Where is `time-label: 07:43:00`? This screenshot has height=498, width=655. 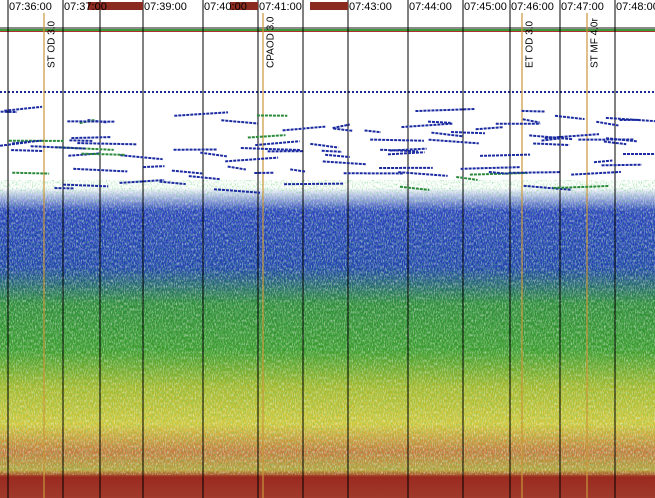 time-label: 07:43:00 is located at coordinates (370, 7).